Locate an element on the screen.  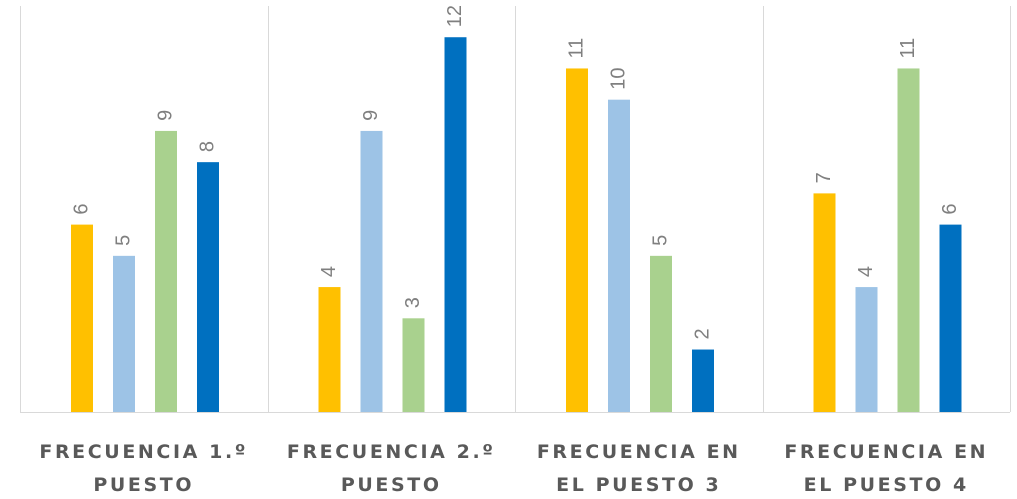
category-label: FRECUENCIA 2.º is located at coordinates (391, 452).